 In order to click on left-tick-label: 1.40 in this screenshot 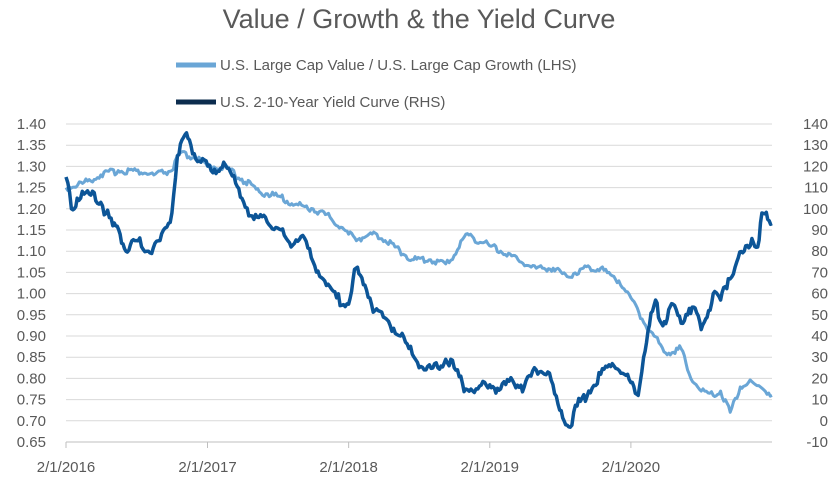, I will do `click(31, 124)`.